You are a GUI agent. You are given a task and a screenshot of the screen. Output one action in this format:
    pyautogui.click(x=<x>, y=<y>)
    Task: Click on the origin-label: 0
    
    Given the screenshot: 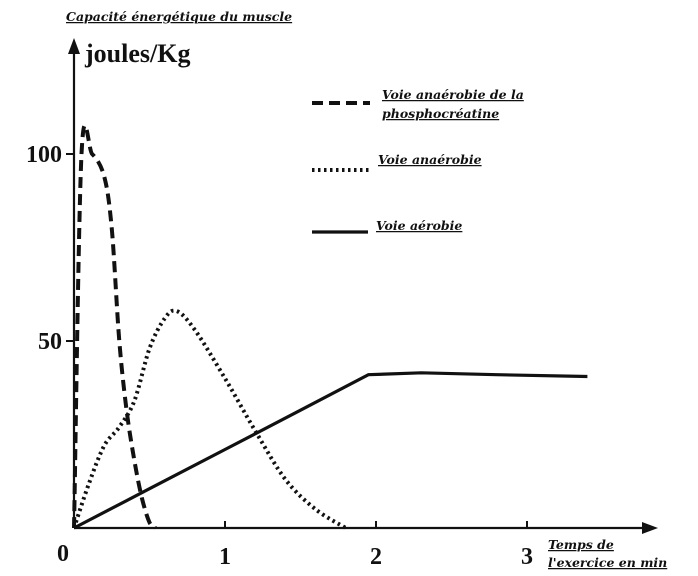 What is the action you would take?
    pyautogui.click(x=63, y=554)
    